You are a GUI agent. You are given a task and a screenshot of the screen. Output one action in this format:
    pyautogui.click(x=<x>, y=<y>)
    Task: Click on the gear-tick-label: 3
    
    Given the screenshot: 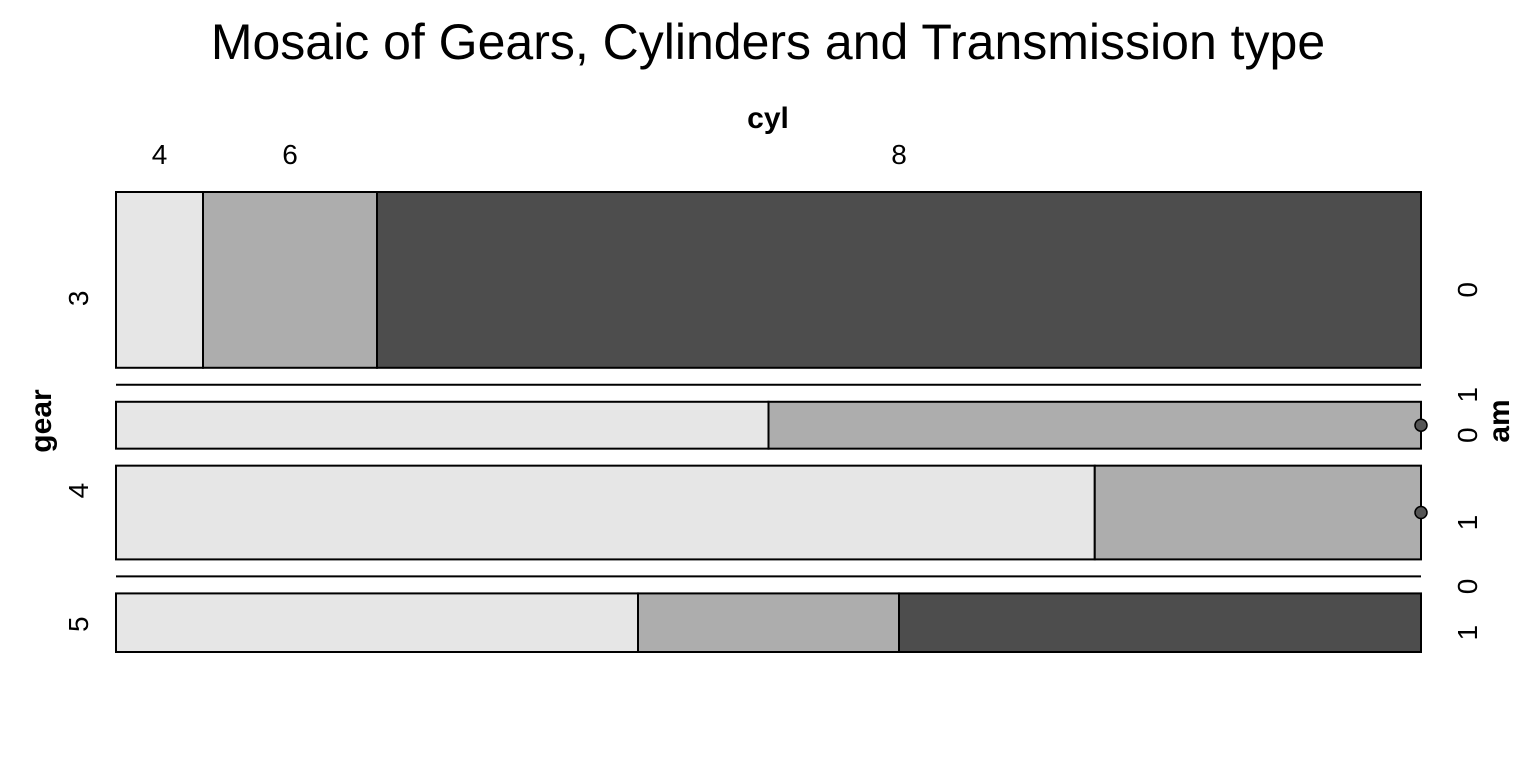 What is the action you would take?
    pyautogui.click(x=78, y=299)
    